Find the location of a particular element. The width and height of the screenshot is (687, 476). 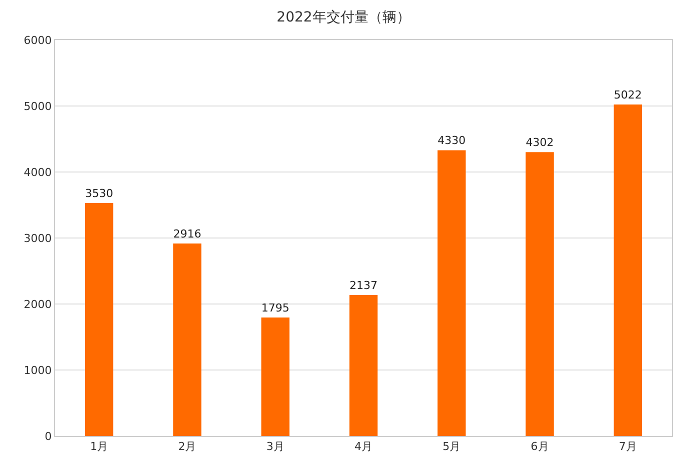

x-tick-label: 1月 is located at coordinates (99, 447).